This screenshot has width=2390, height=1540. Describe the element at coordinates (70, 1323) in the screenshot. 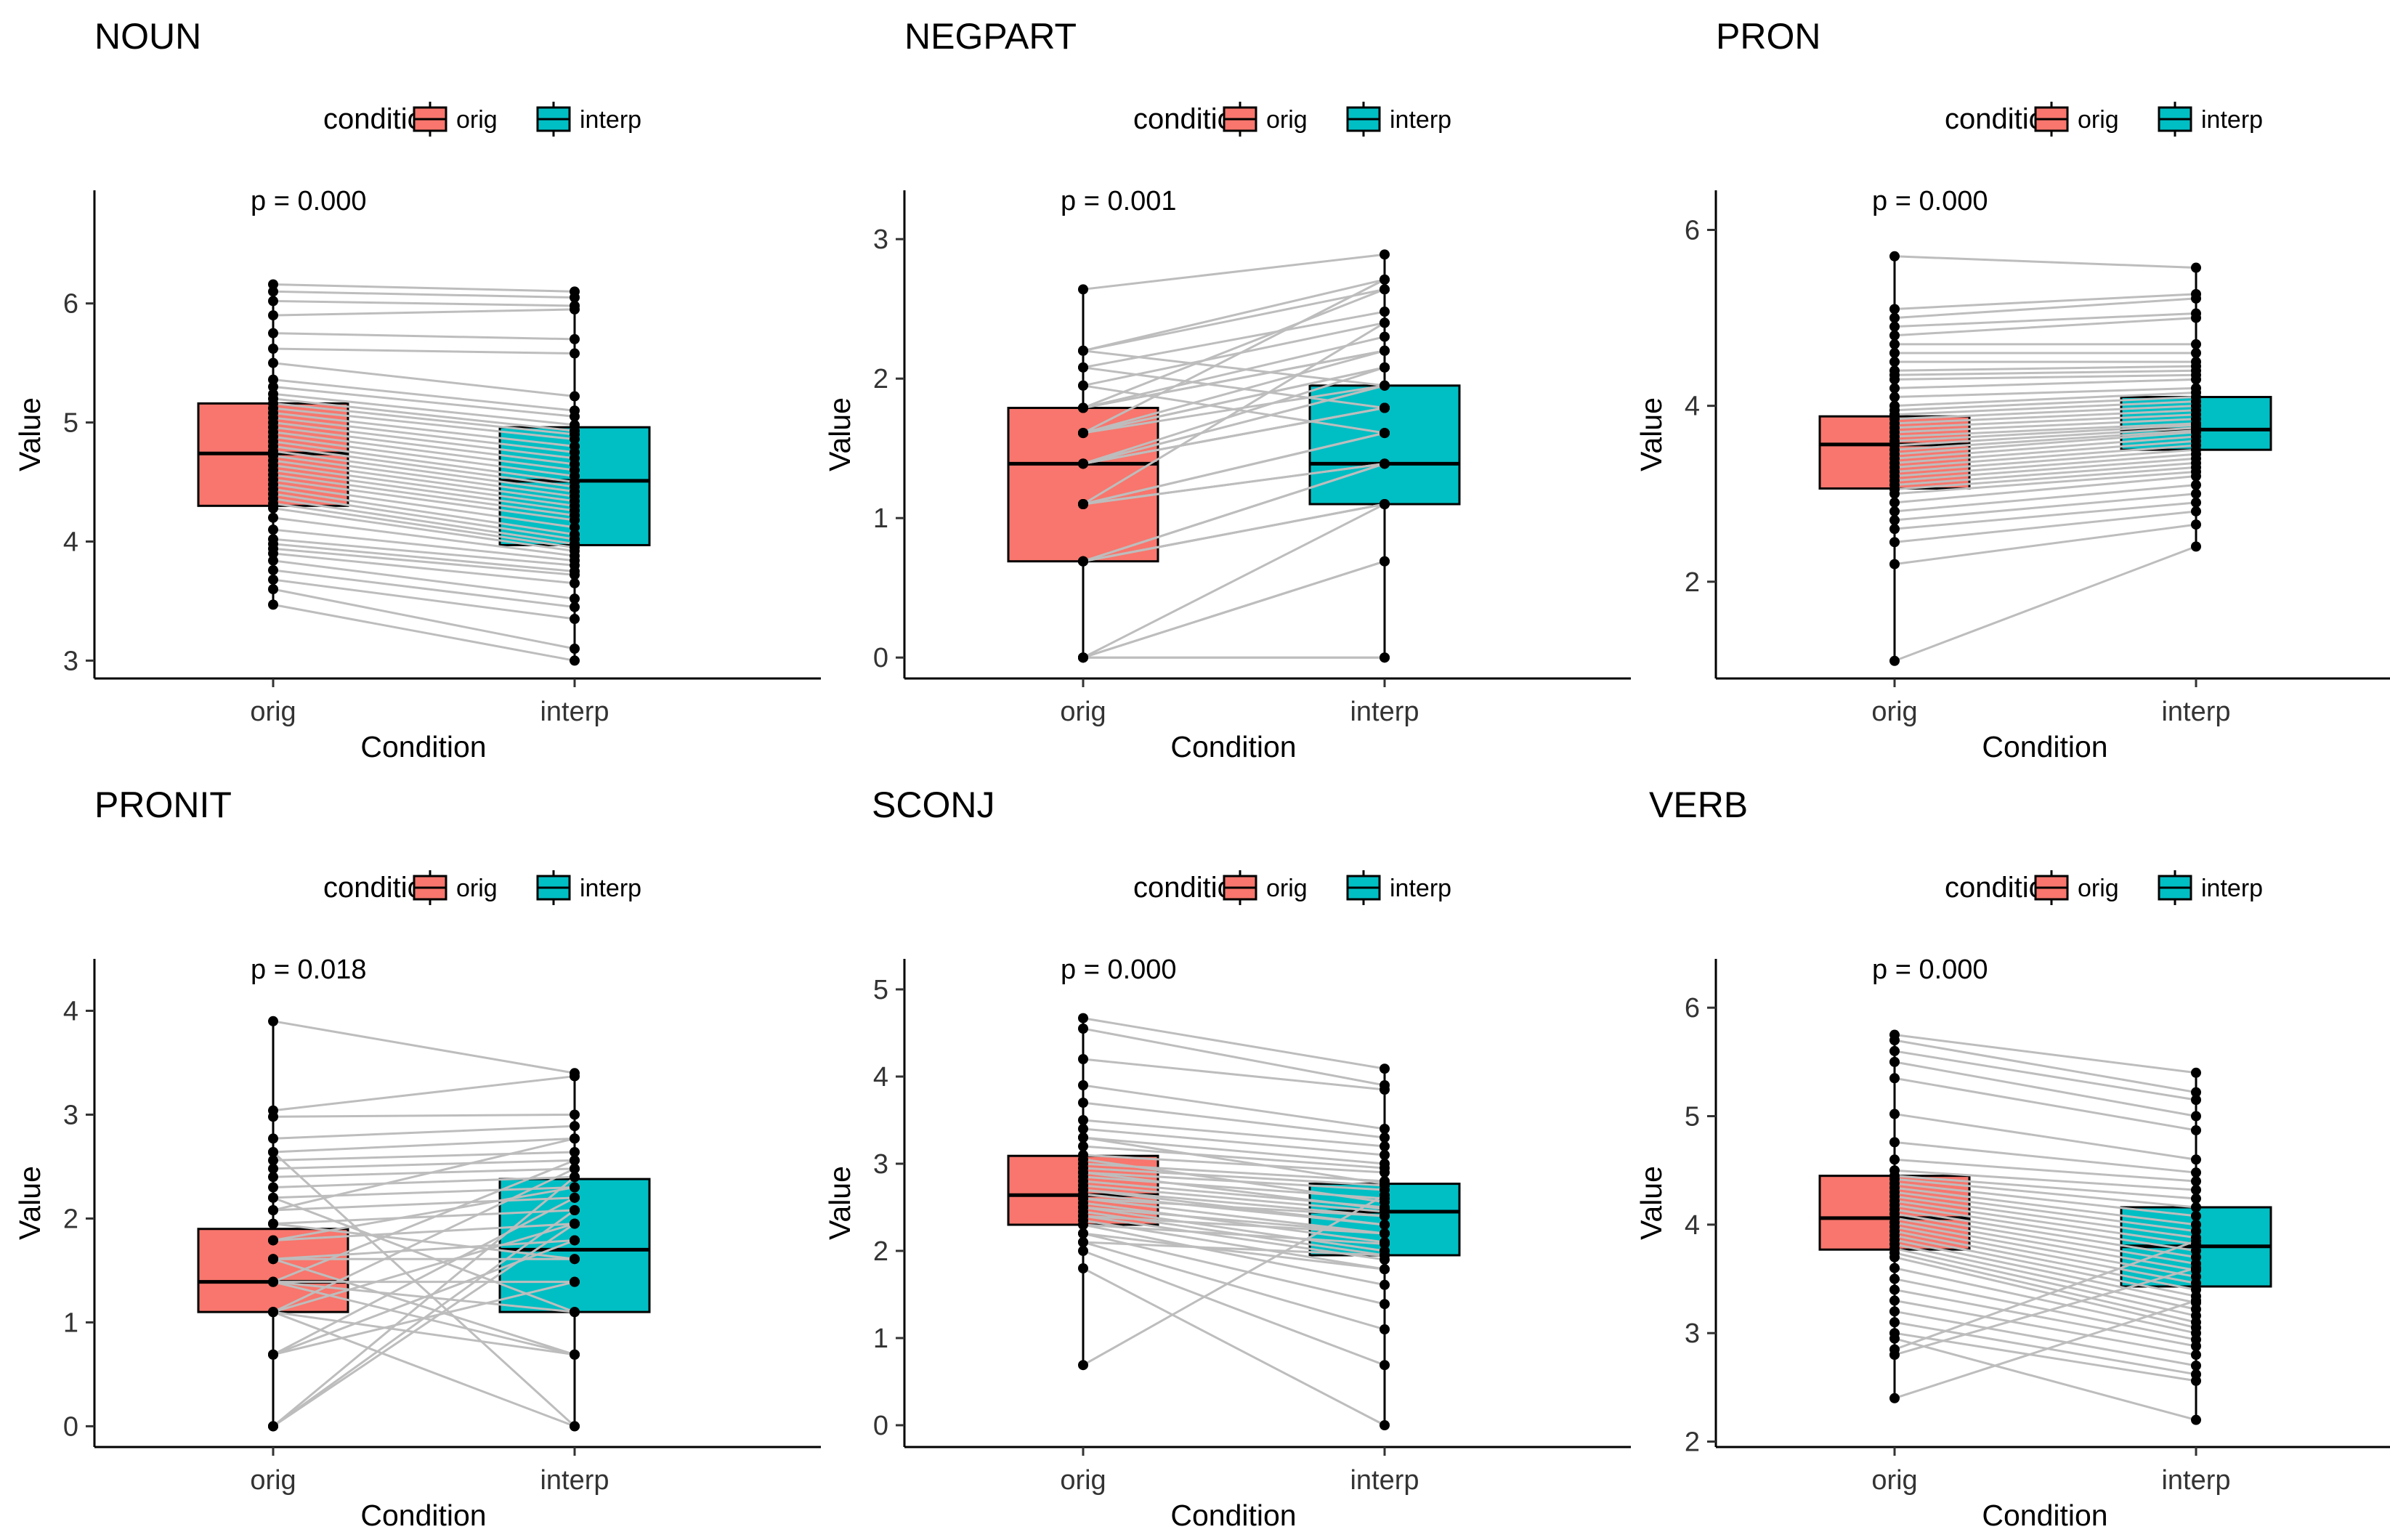

I see `y-tick-label: 1` at that location.